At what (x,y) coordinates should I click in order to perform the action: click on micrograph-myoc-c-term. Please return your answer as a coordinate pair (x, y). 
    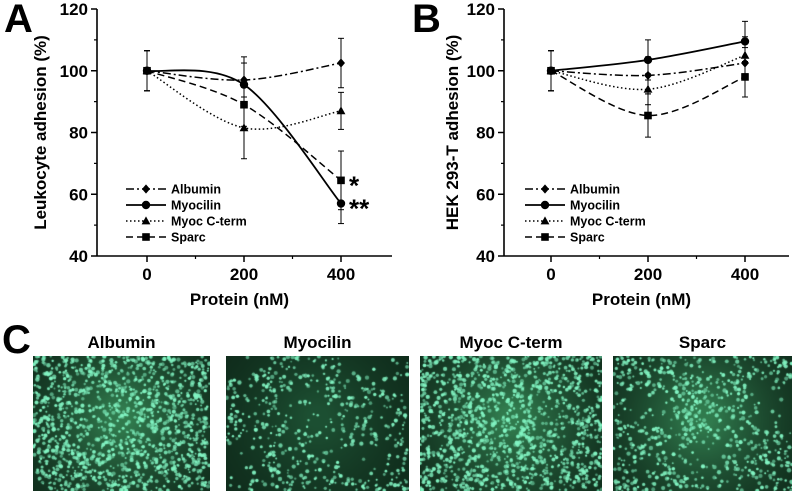
    Looking at the image, I should click on (511, 423).